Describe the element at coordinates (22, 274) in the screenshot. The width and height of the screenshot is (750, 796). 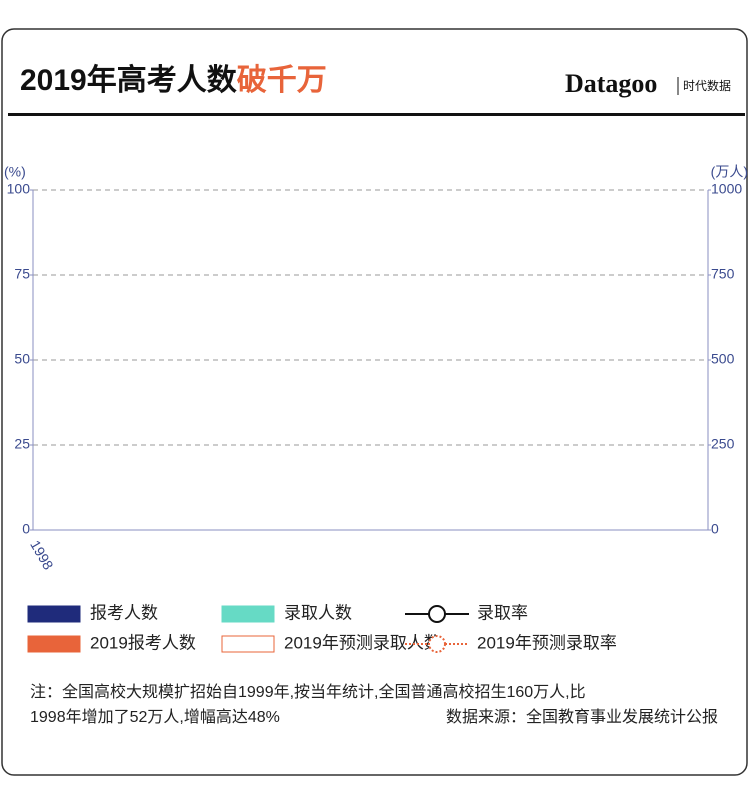
I see `y-tick-label: 75` at that location.